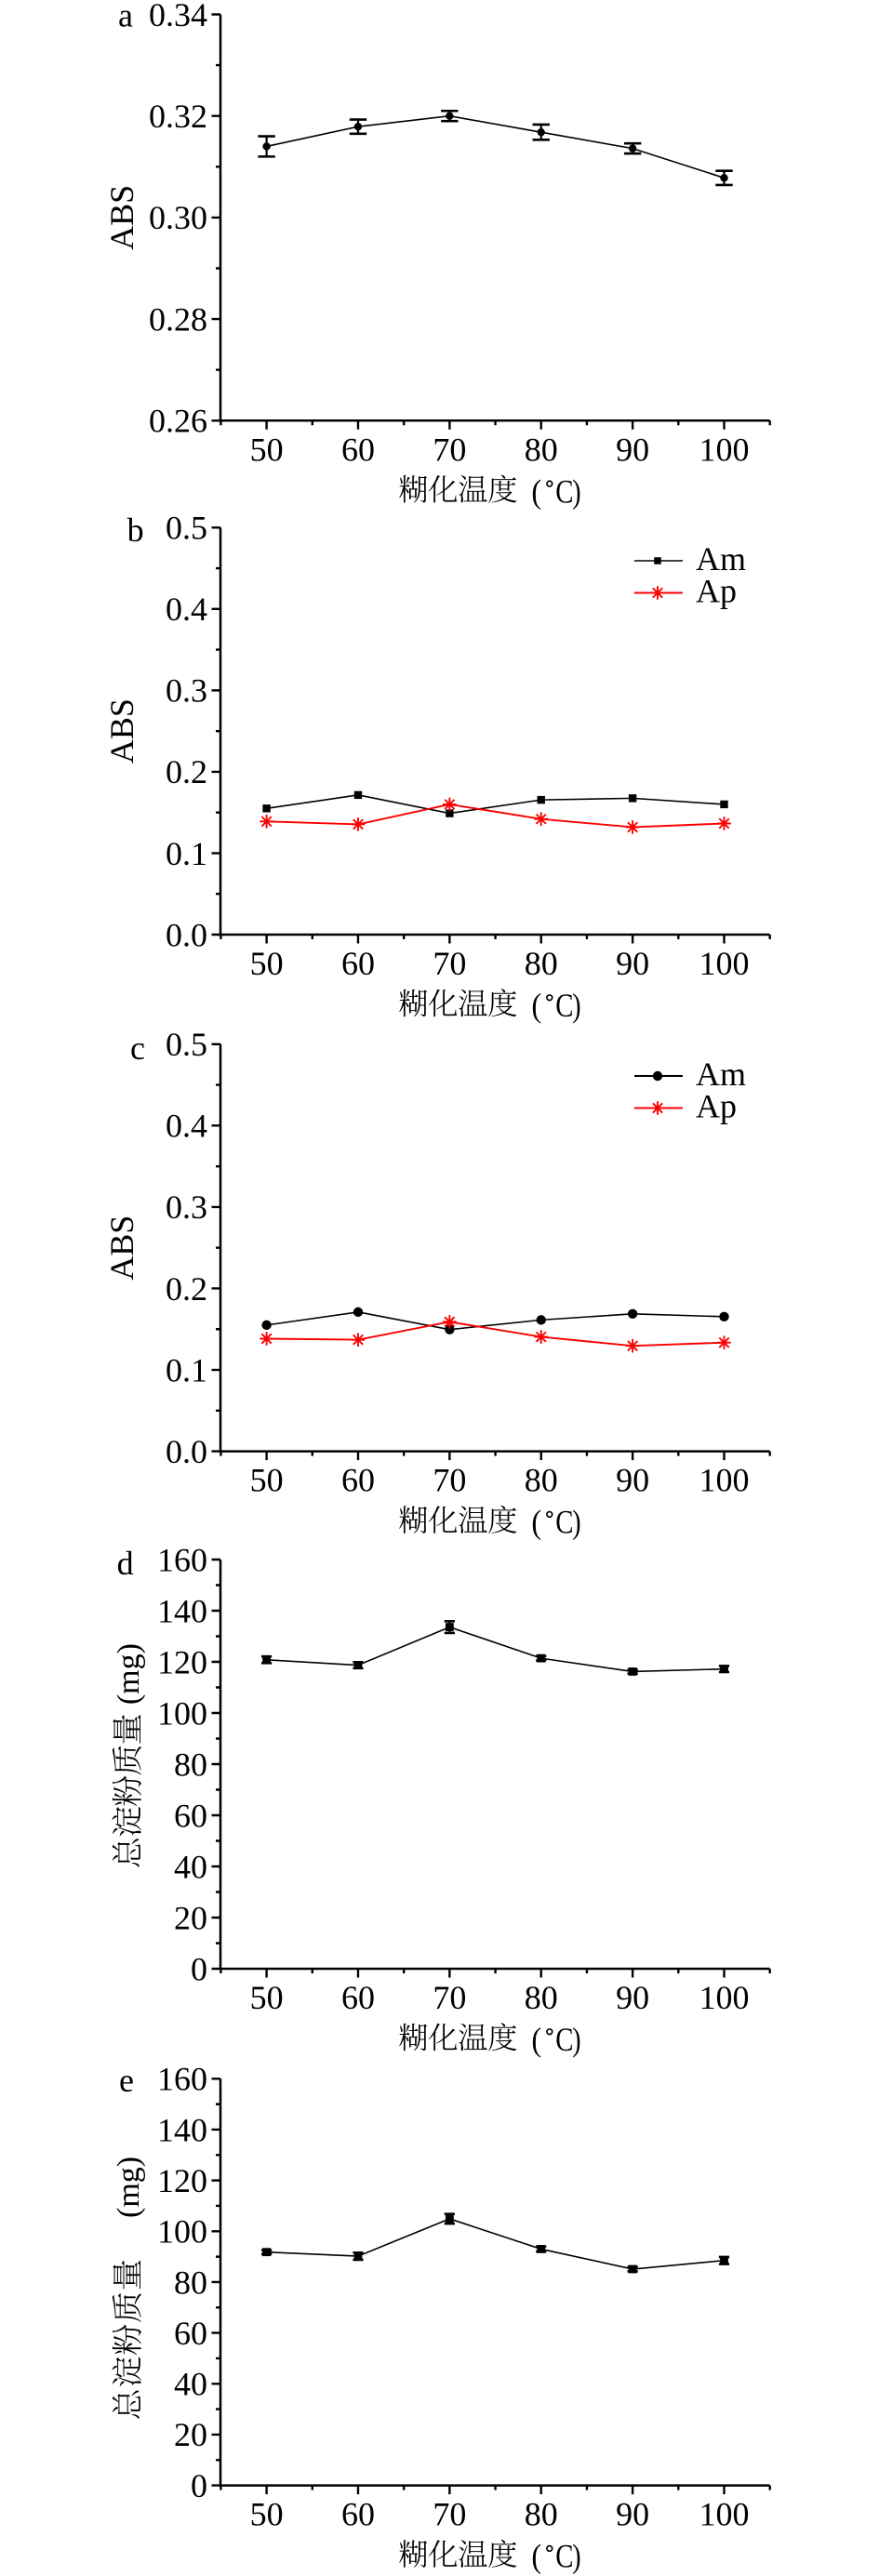 This screenshot has height=2576, width=879. What do you see at coordinates (178, 421) in the screenshot?
I see `svg-text: 0.26` at bounding box center [178, 421].